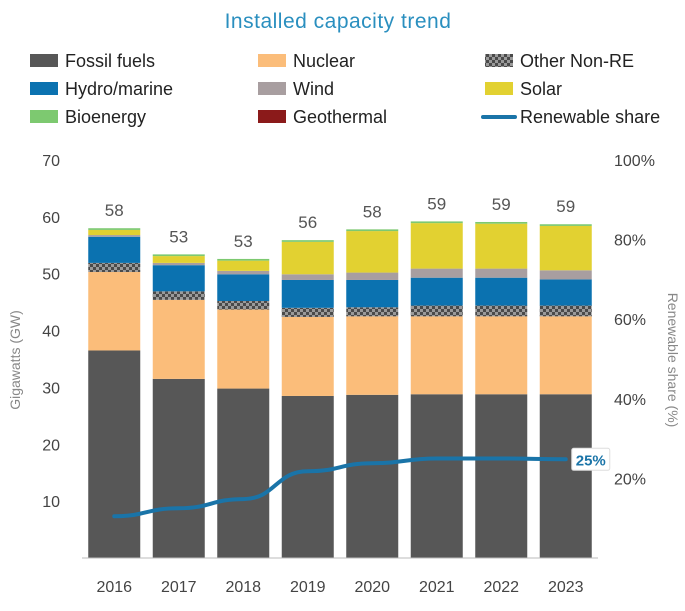 The image size is (685, 611). Describe the element at coordinates (110, 61) in the screenshot. I see `legend-label: Fossil fuels` at that location.